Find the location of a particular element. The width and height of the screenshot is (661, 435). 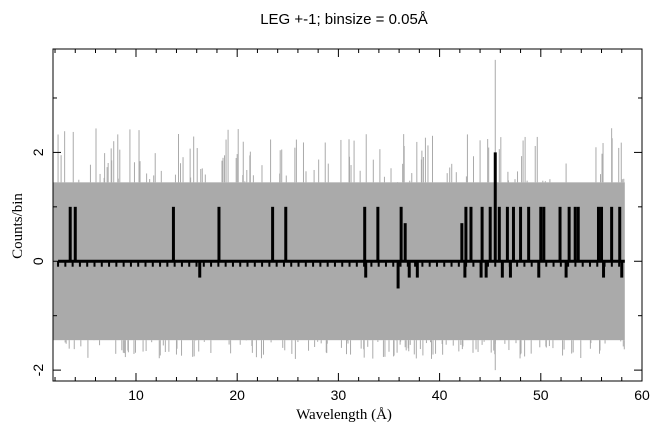

x-tick-label: 20 is located at coordinates (237, 395).